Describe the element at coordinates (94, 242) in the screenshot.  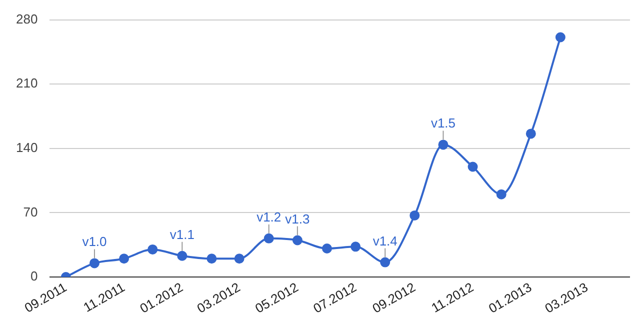
I see `annotation: v1.0` at that location.